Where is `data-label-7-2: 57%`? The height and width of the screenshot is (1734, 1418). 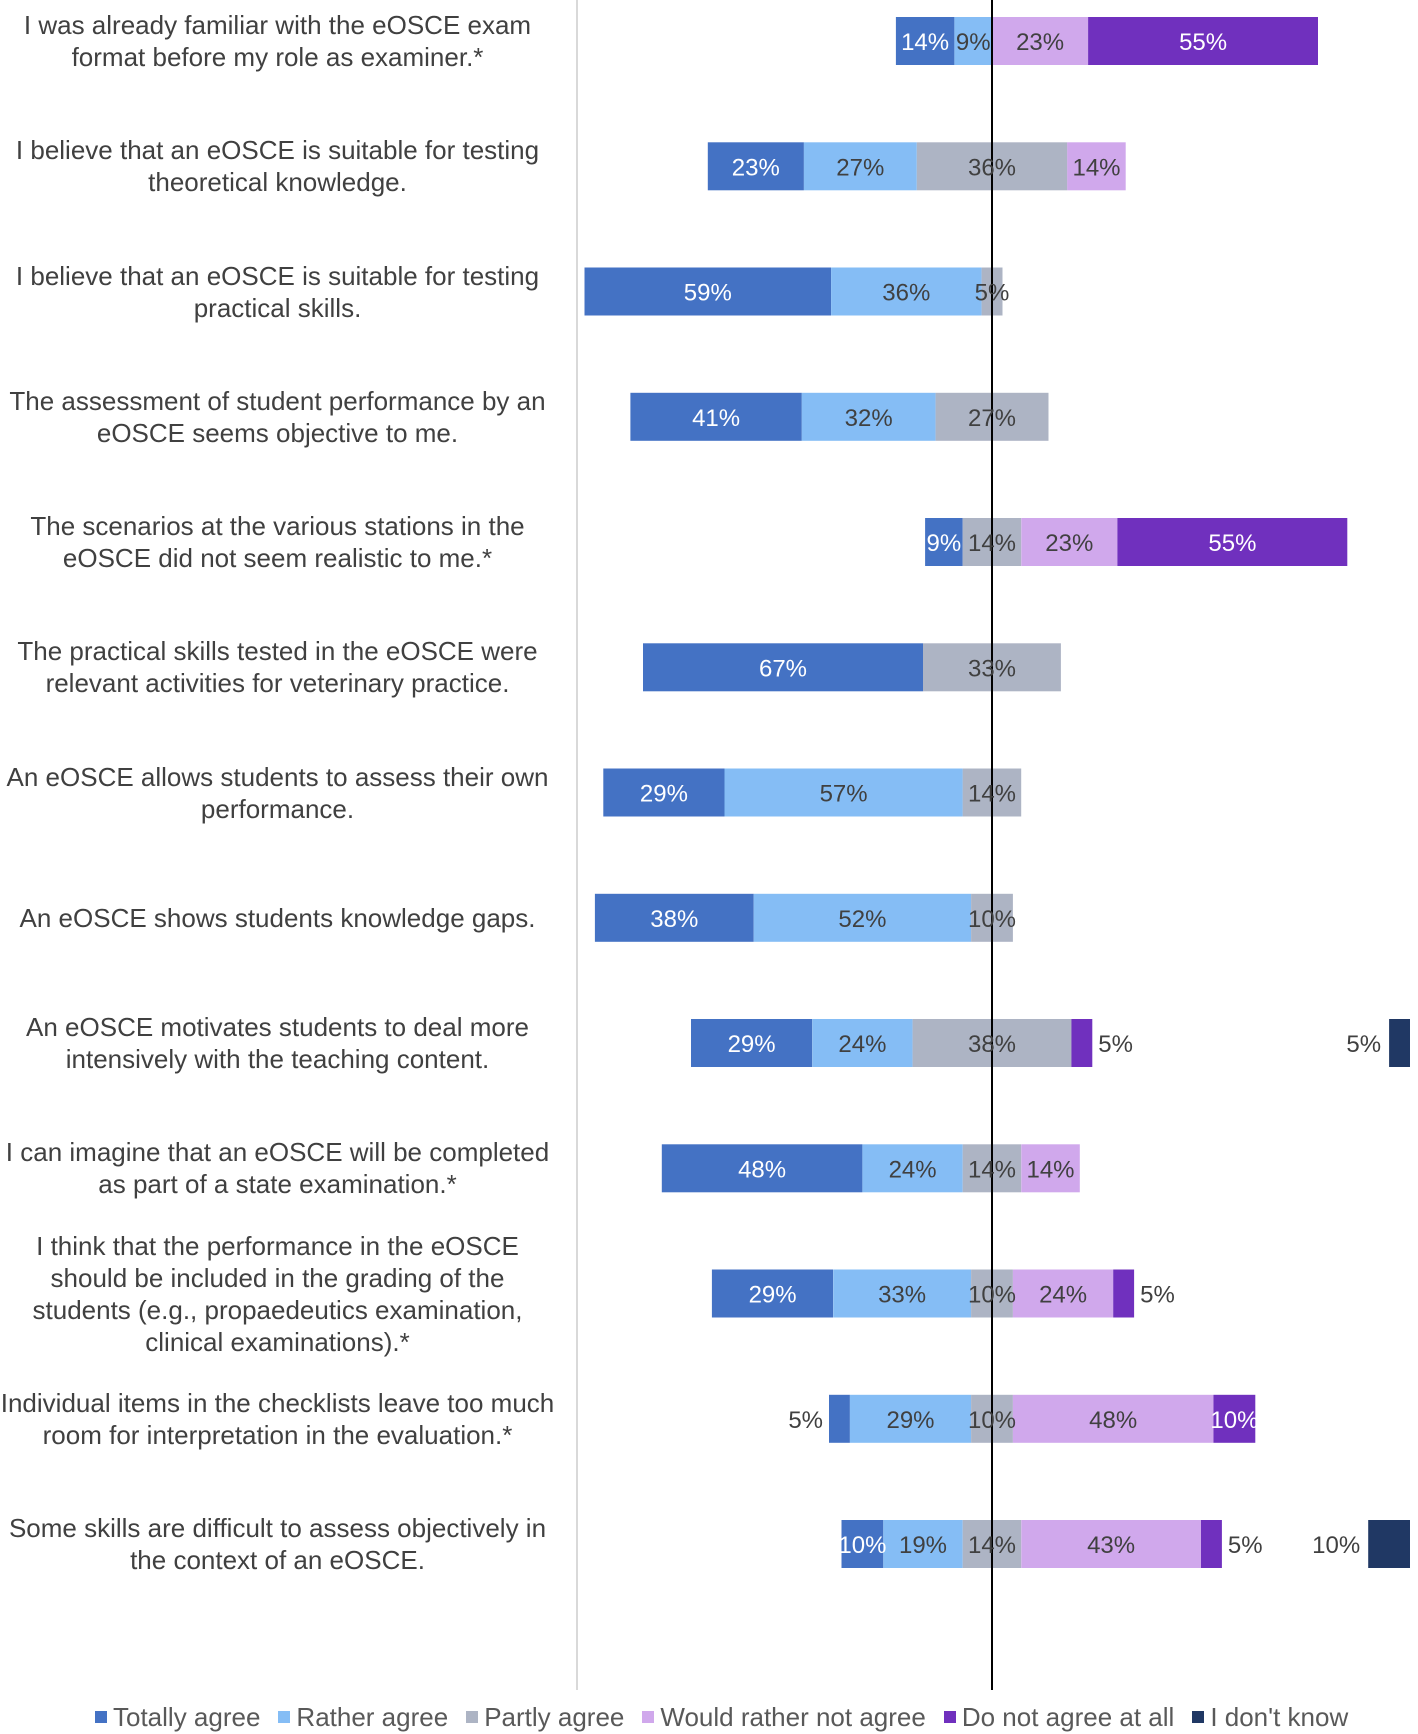
data-label-7-2: 57% is located at coordinates (844, 794).